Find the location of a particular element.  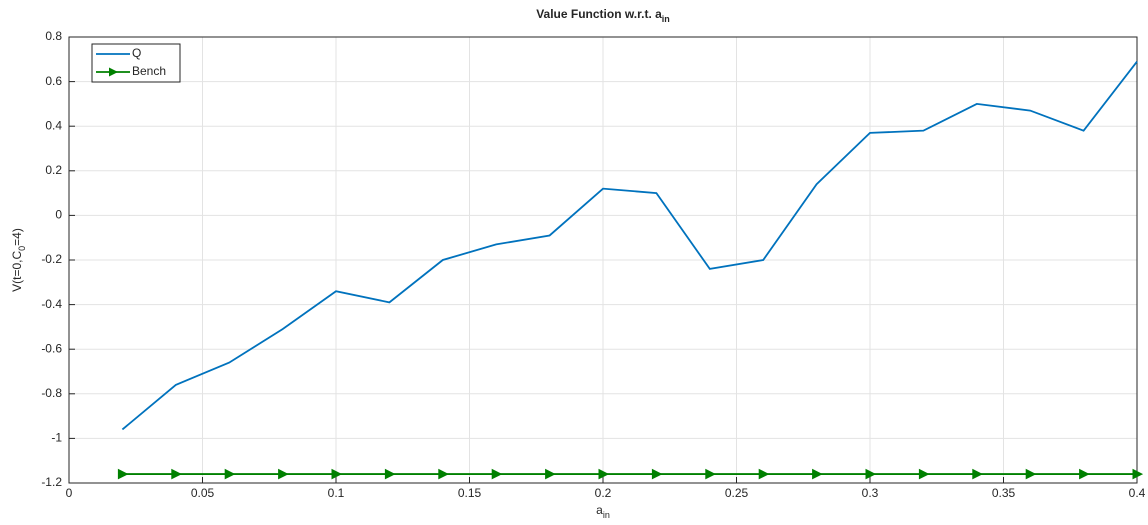

y-tick-label: 0.2 is located at coordinates (53, 170).